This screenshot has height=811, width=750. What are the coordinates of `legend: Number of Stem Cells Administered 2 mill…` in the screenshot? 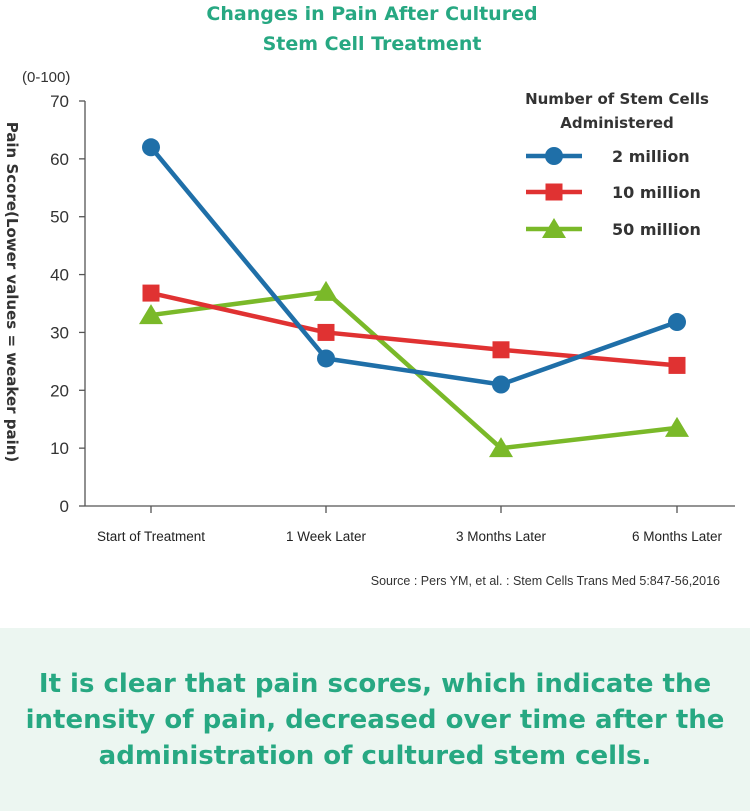 It's located at (617, 164).